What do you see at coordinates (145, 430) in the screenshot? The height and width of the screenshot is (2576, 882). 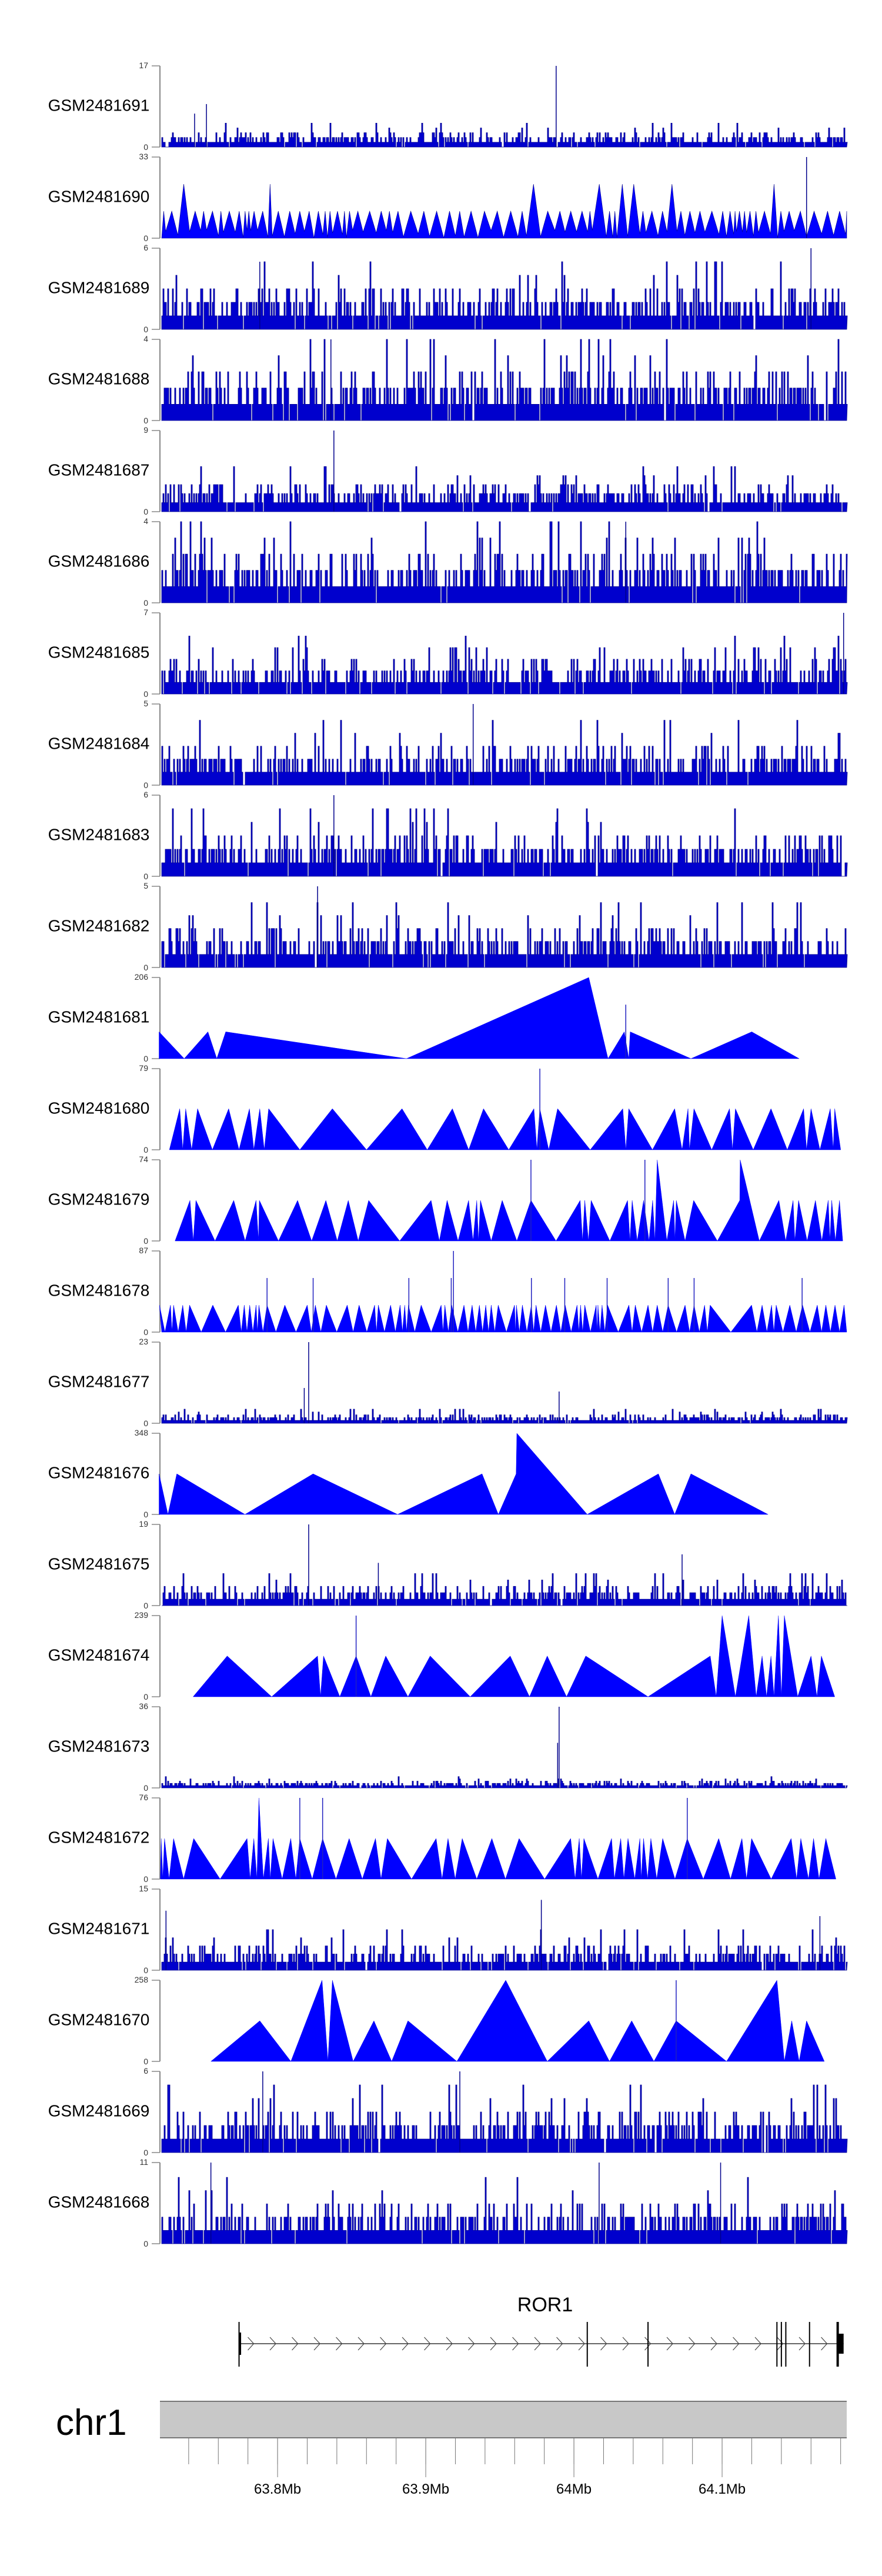 I see `y-axis-max-label: 9` at bounding box center [145, 430].